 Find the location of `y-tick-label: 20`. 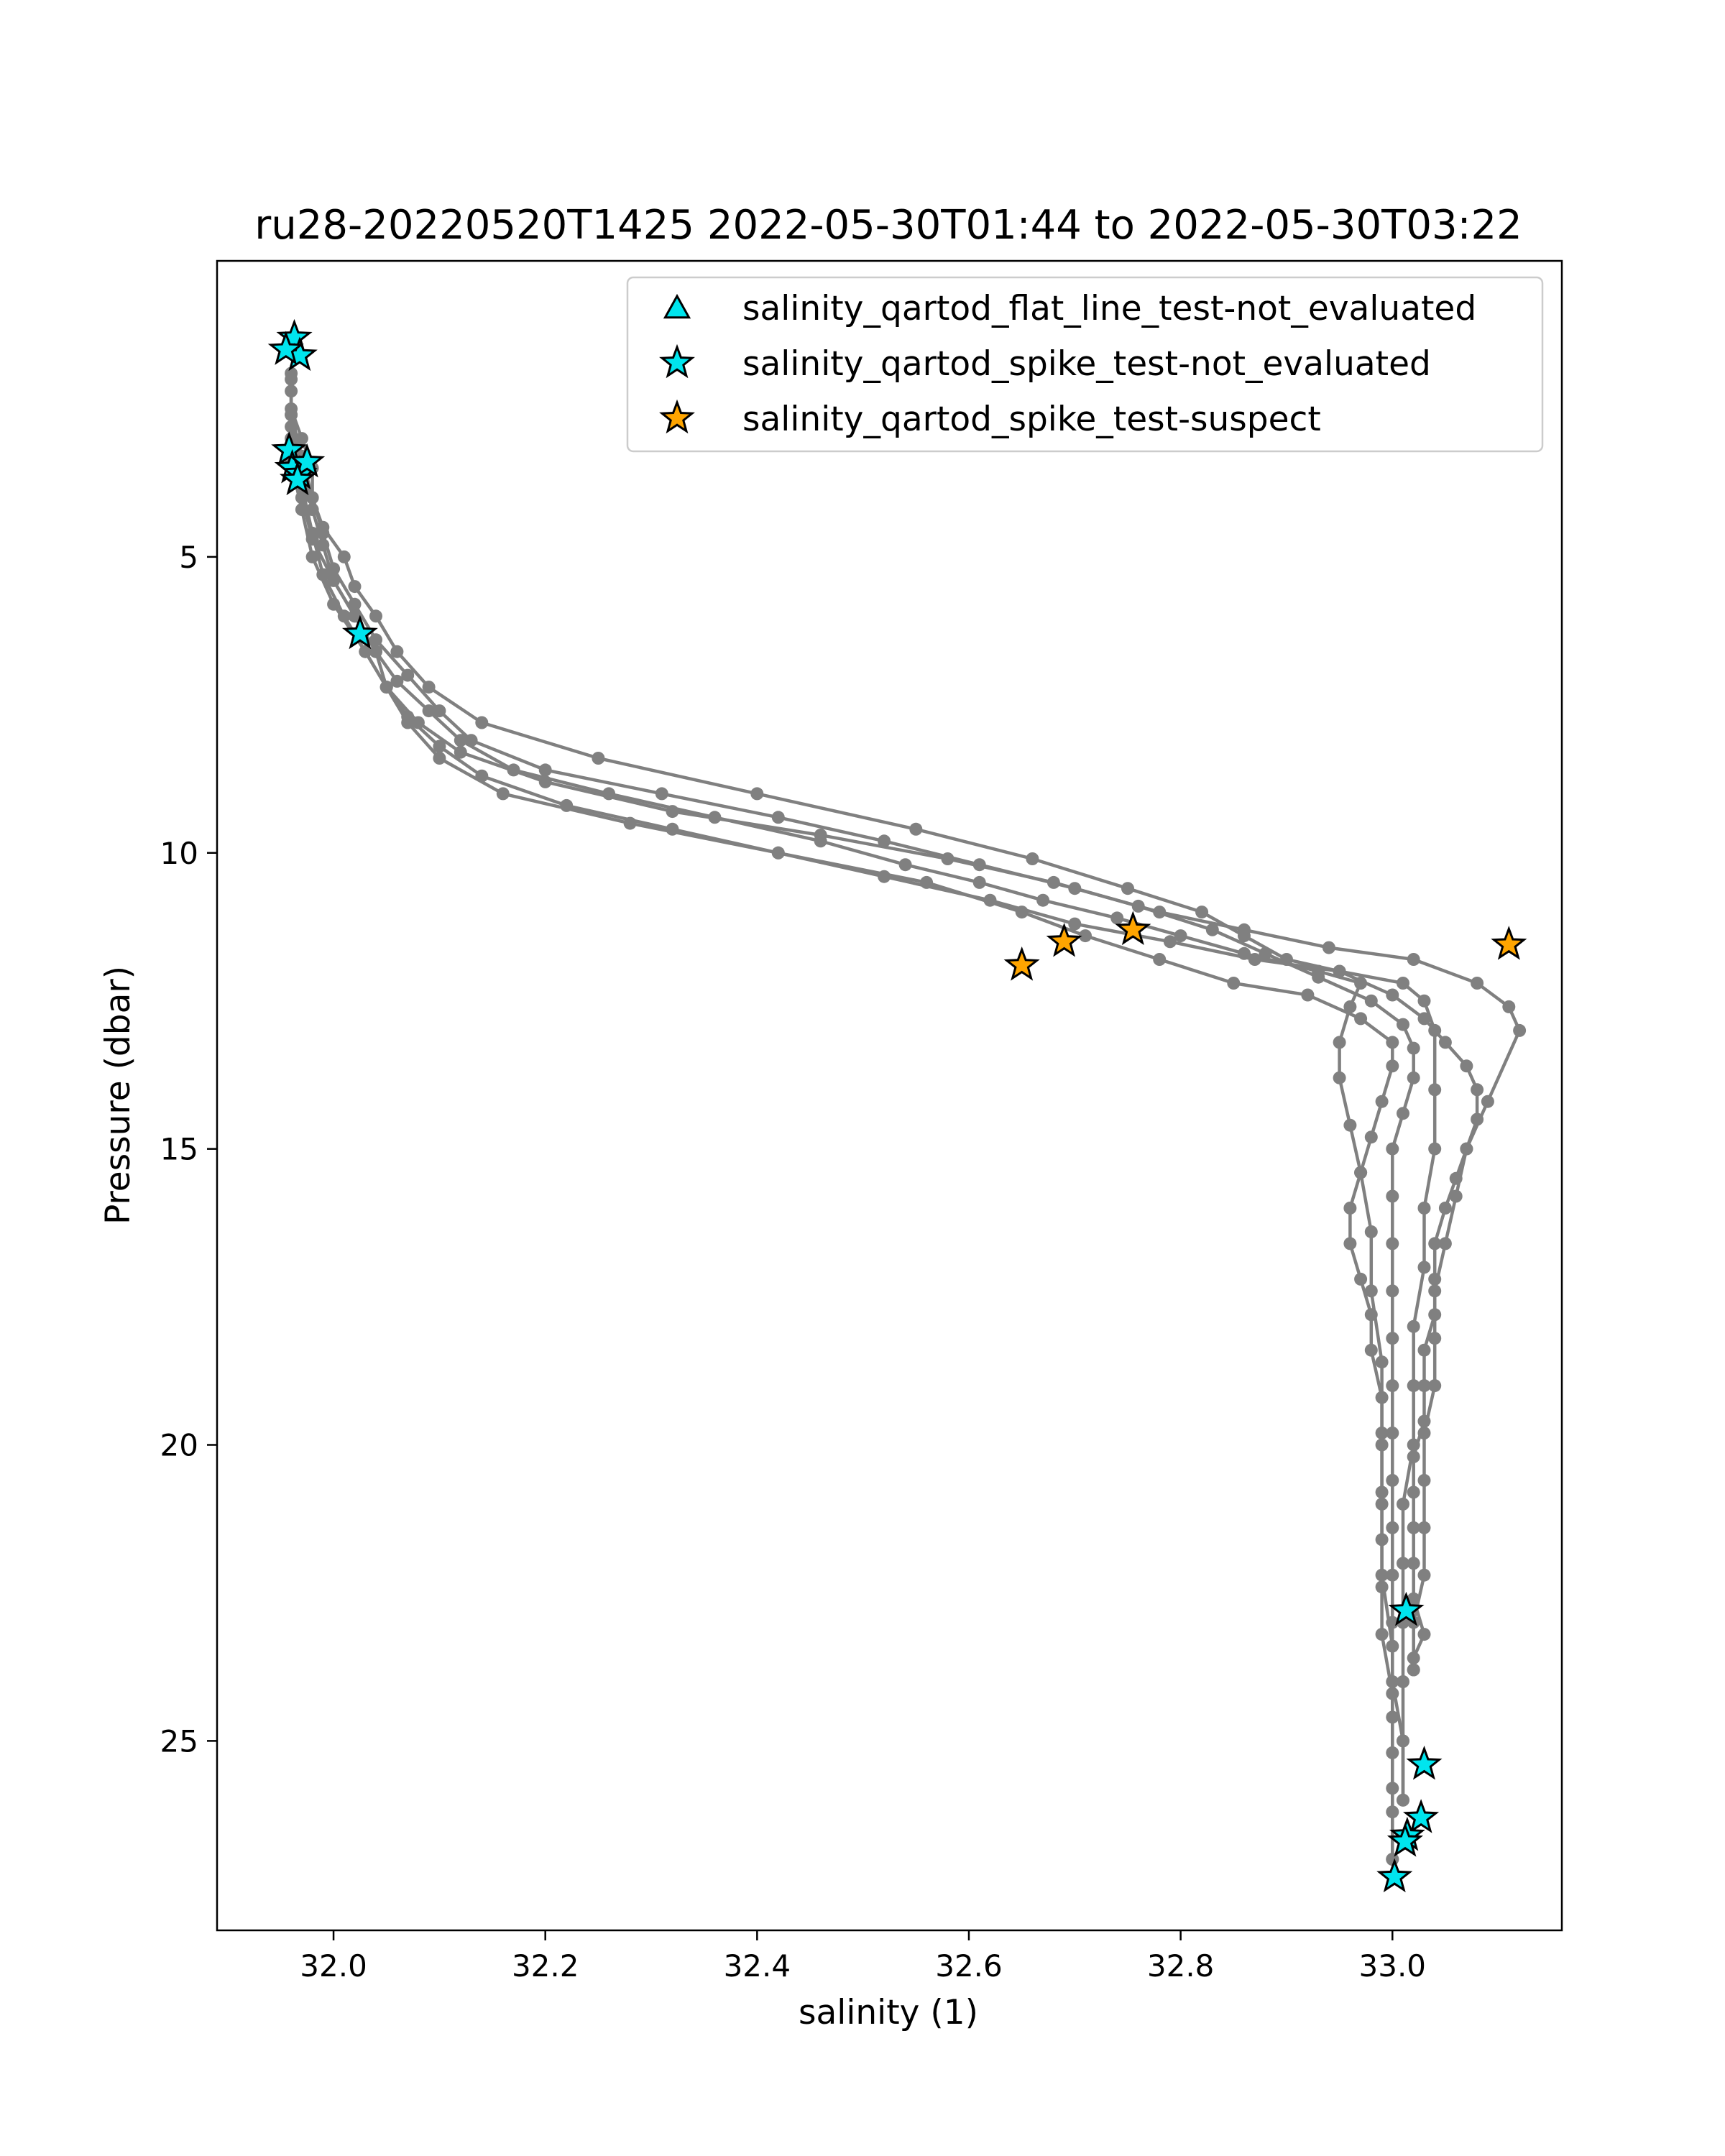

y-tick-label: 20 is located at coordinates (179, 1445).